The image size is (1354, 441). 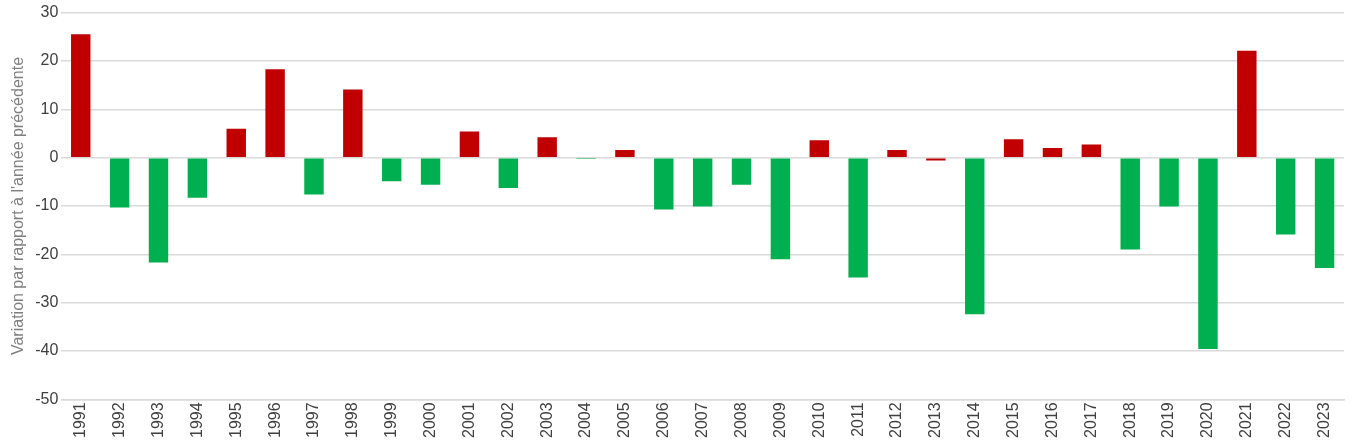 What do you see at coordinates (80, 420) in the screenshot?
I see `x-tick-label: 1991` at bounding box center [80, 420].